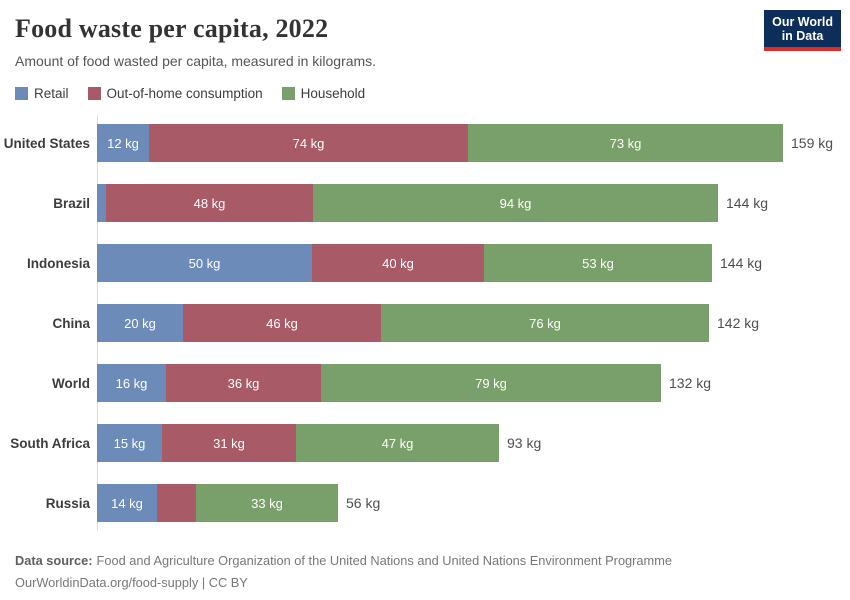  I want to click on bar-segment-out_of_home: 40 kg, so click(398, 263).